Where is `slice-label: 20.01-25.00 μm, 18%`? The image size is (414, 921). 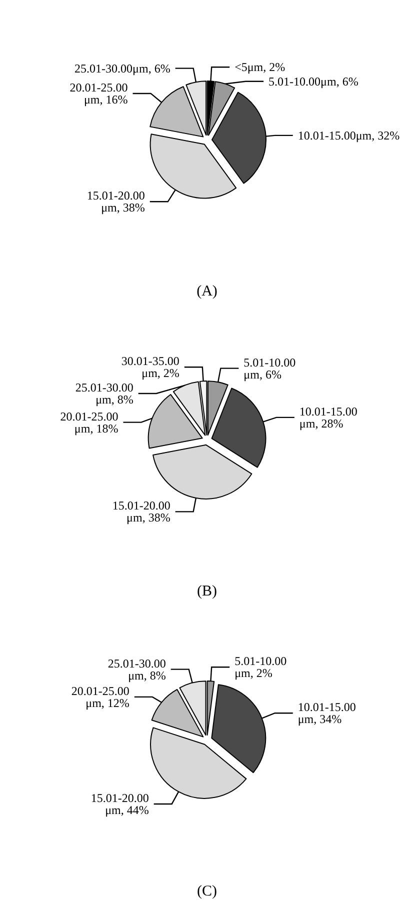 slice-label: 20.01-25.00 μm, 18% is located at coordinates (89, 422).